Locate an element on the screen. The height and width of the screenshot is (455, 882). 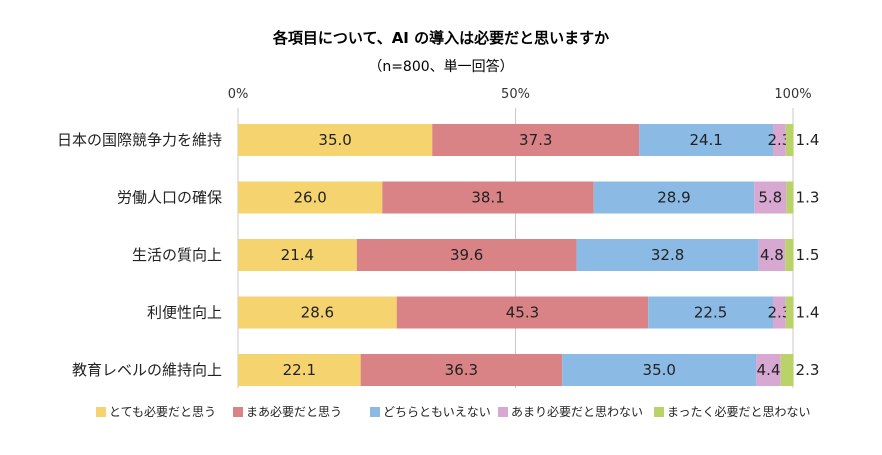
category-label: 利便性向上 is located at coordinates (184, 313).